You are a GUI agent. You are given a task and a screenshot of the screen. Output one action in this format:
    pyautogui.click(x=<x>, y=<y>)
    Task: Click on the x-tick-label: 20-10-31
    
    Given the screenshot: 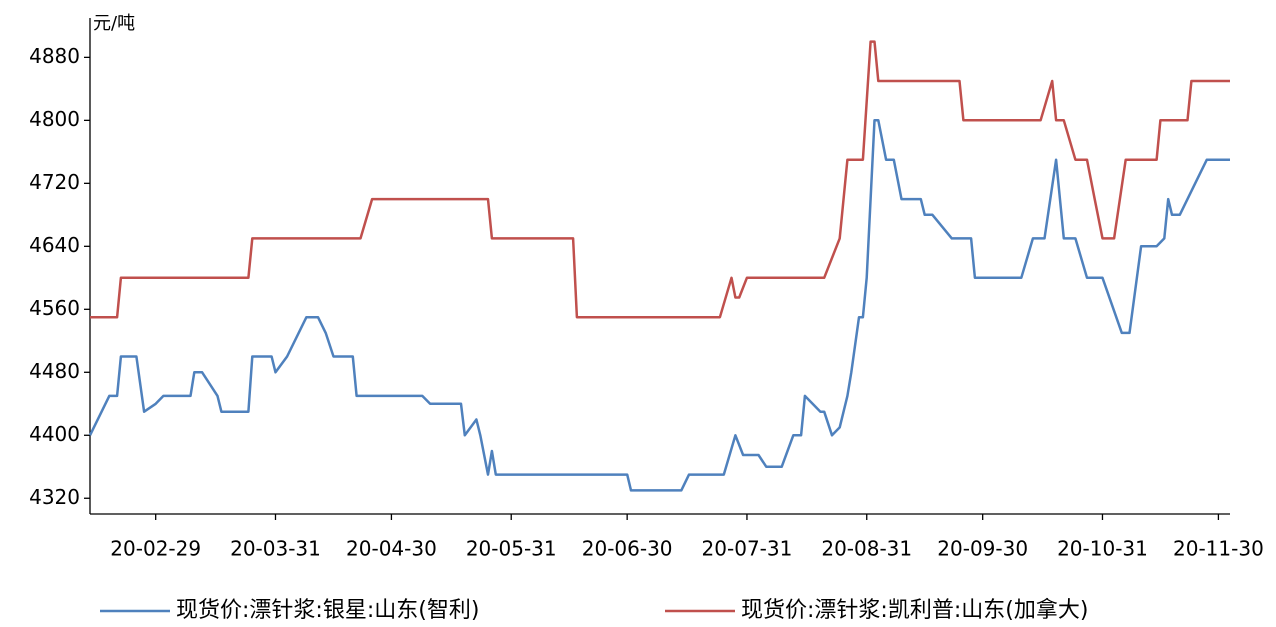 What is the action you would take?
    pyautogui.click(x=1102, y=549)
    